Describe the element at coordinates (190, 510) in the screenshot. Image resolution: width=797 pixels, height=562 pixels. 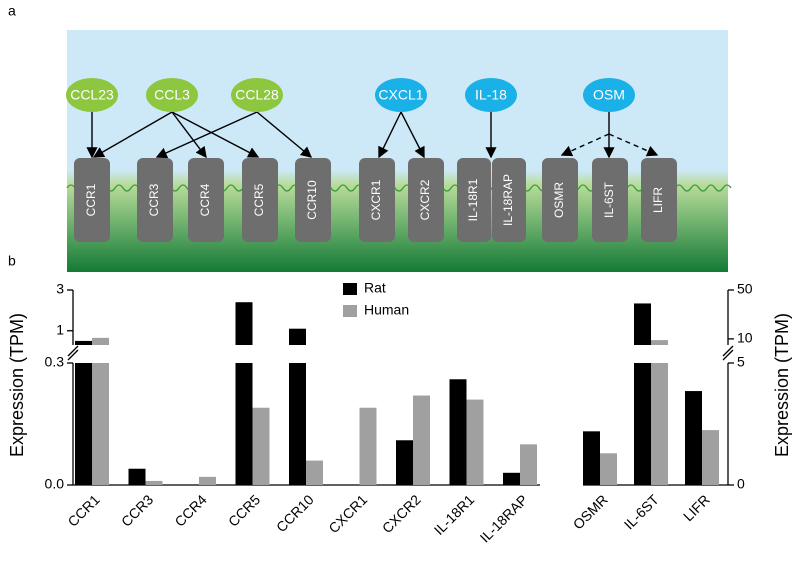
I see `x-tick-label: CCR4` at that location.